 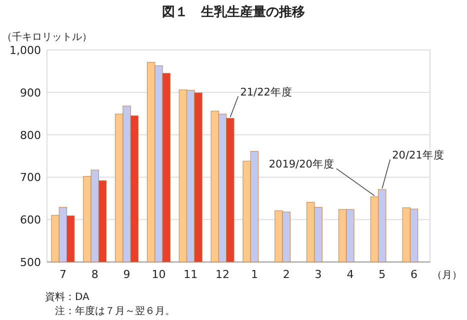 I want to click on x-tick-label: 6, so click(x=414, y=274).